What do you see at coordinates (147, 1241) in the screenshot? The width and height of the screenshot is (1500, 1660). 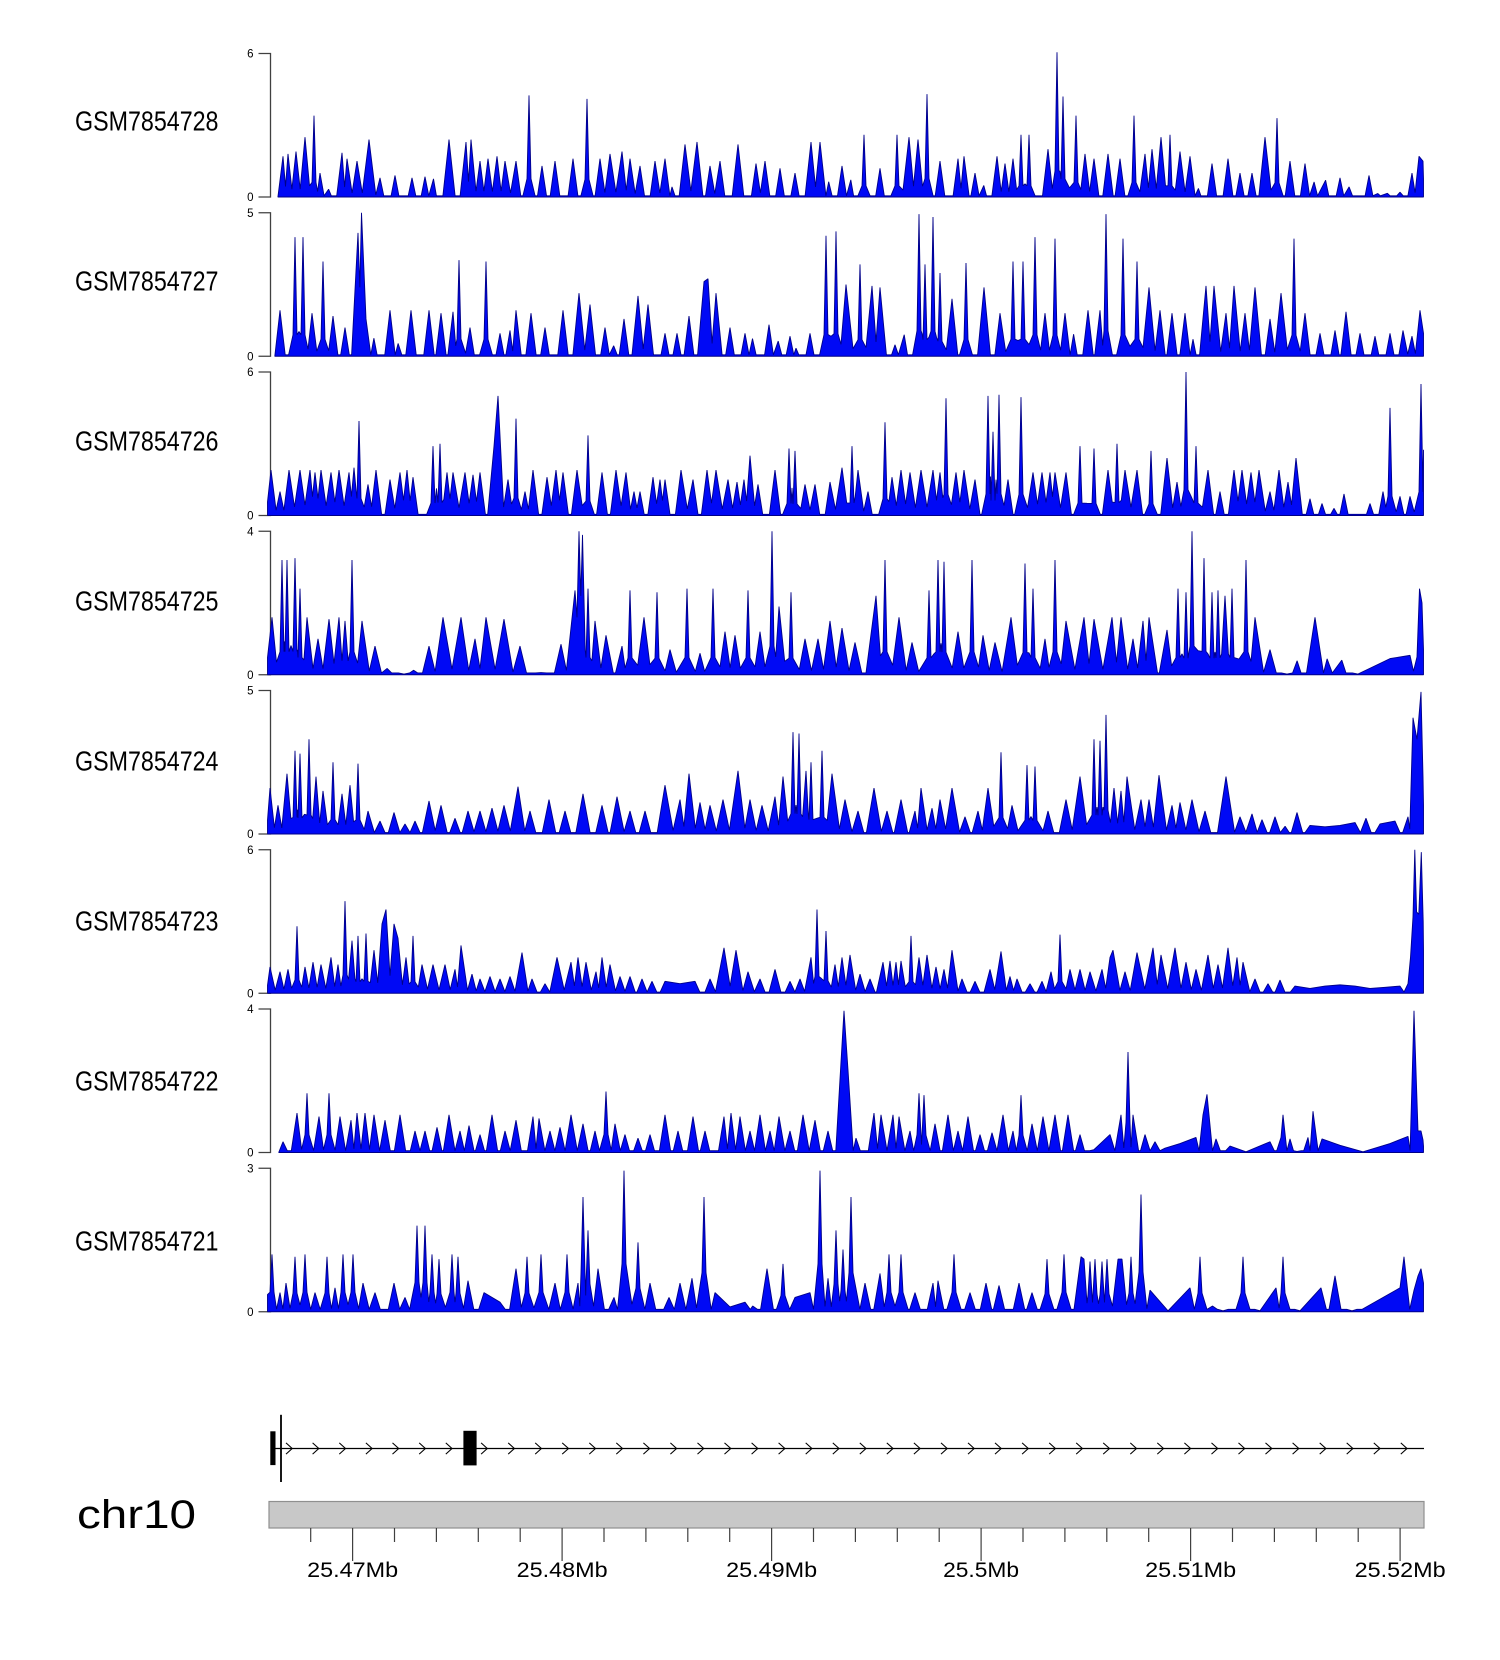 I see `svg-text: GSM7854721` at bounding box center [147, 1241].